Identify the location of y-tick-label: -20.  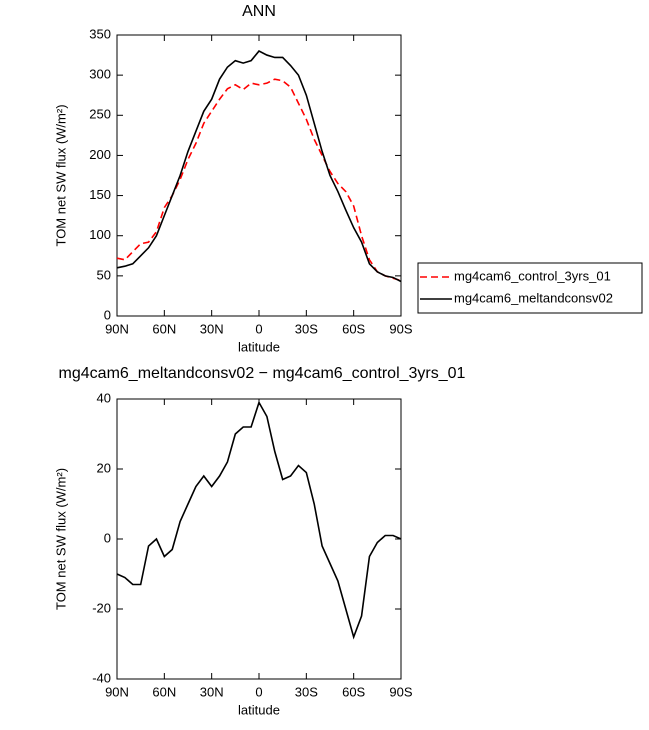
(101, 607).